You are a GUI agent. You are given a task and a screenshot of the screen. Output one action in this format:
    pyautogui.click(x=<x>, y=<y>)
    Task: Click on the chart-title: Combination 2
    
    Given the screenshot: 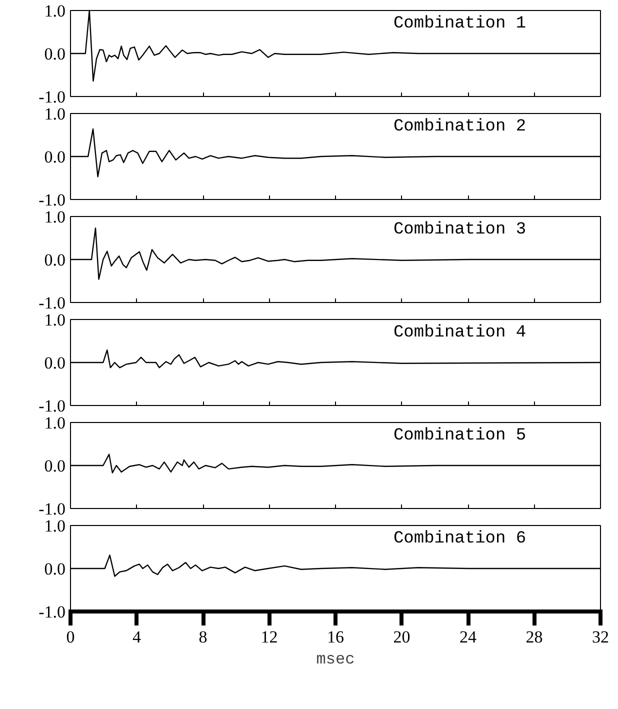 What is the action you would take?
    pyautogui.click(x=459, y=127)
    